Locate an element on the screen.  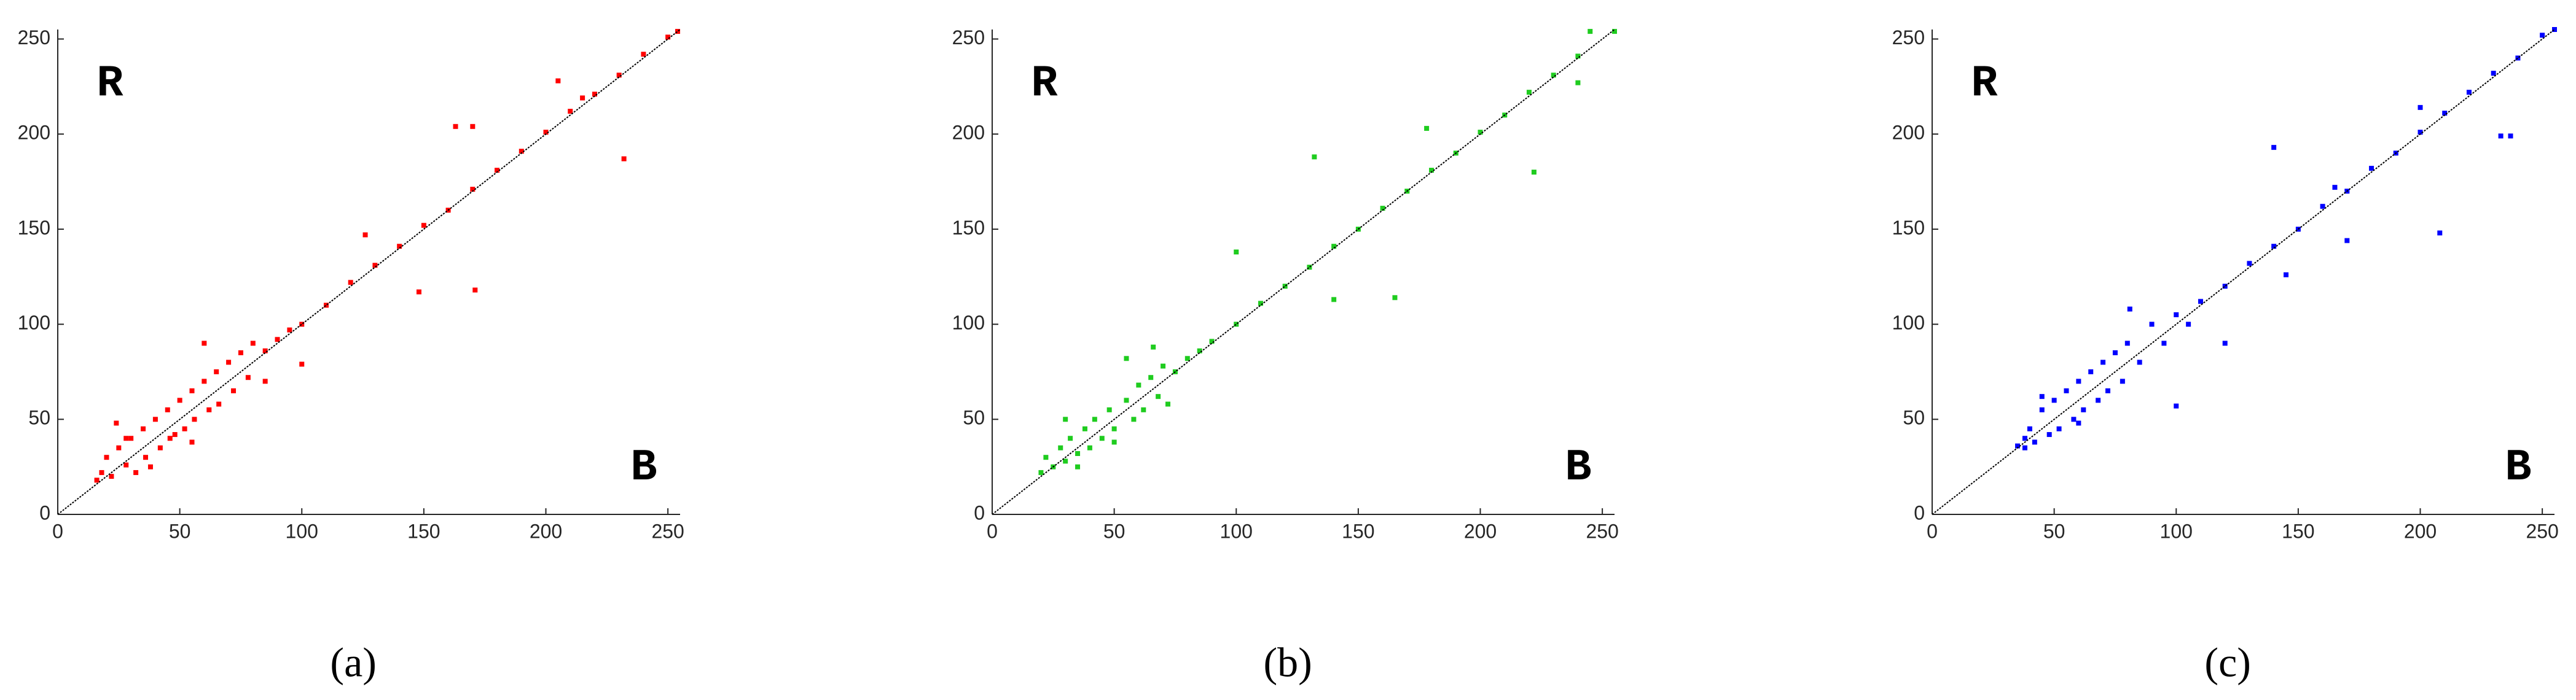
caption: (b) is located at coordinates (1288, 662).